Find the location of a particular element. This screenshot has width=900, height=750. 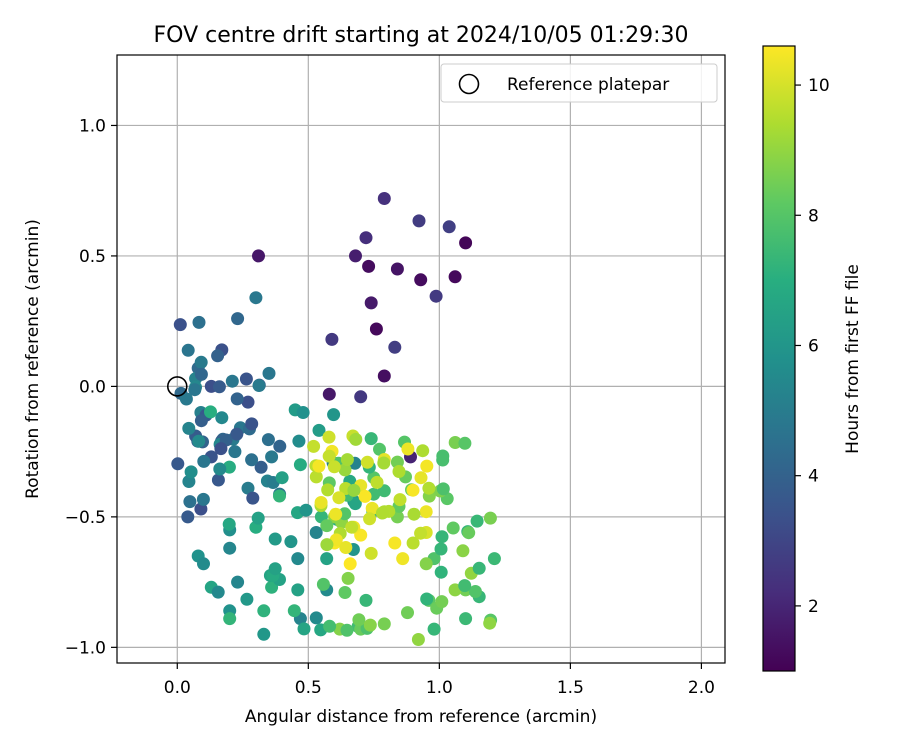

x-axis-ticks: 0.0 0.5 1.0 1.5 2.0 is located at coordinates (439, 680).